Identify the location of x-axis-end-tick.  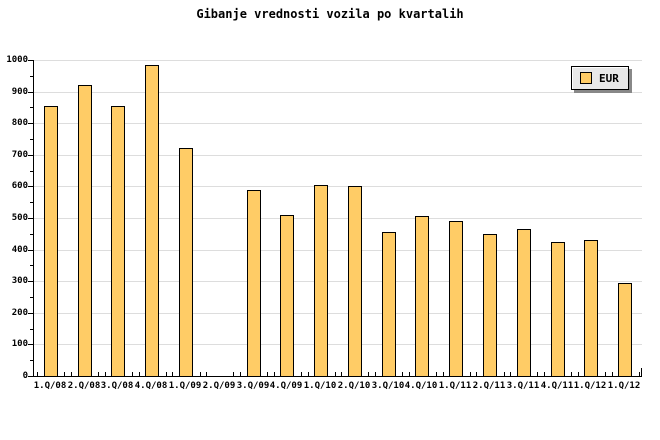
(641, 372).